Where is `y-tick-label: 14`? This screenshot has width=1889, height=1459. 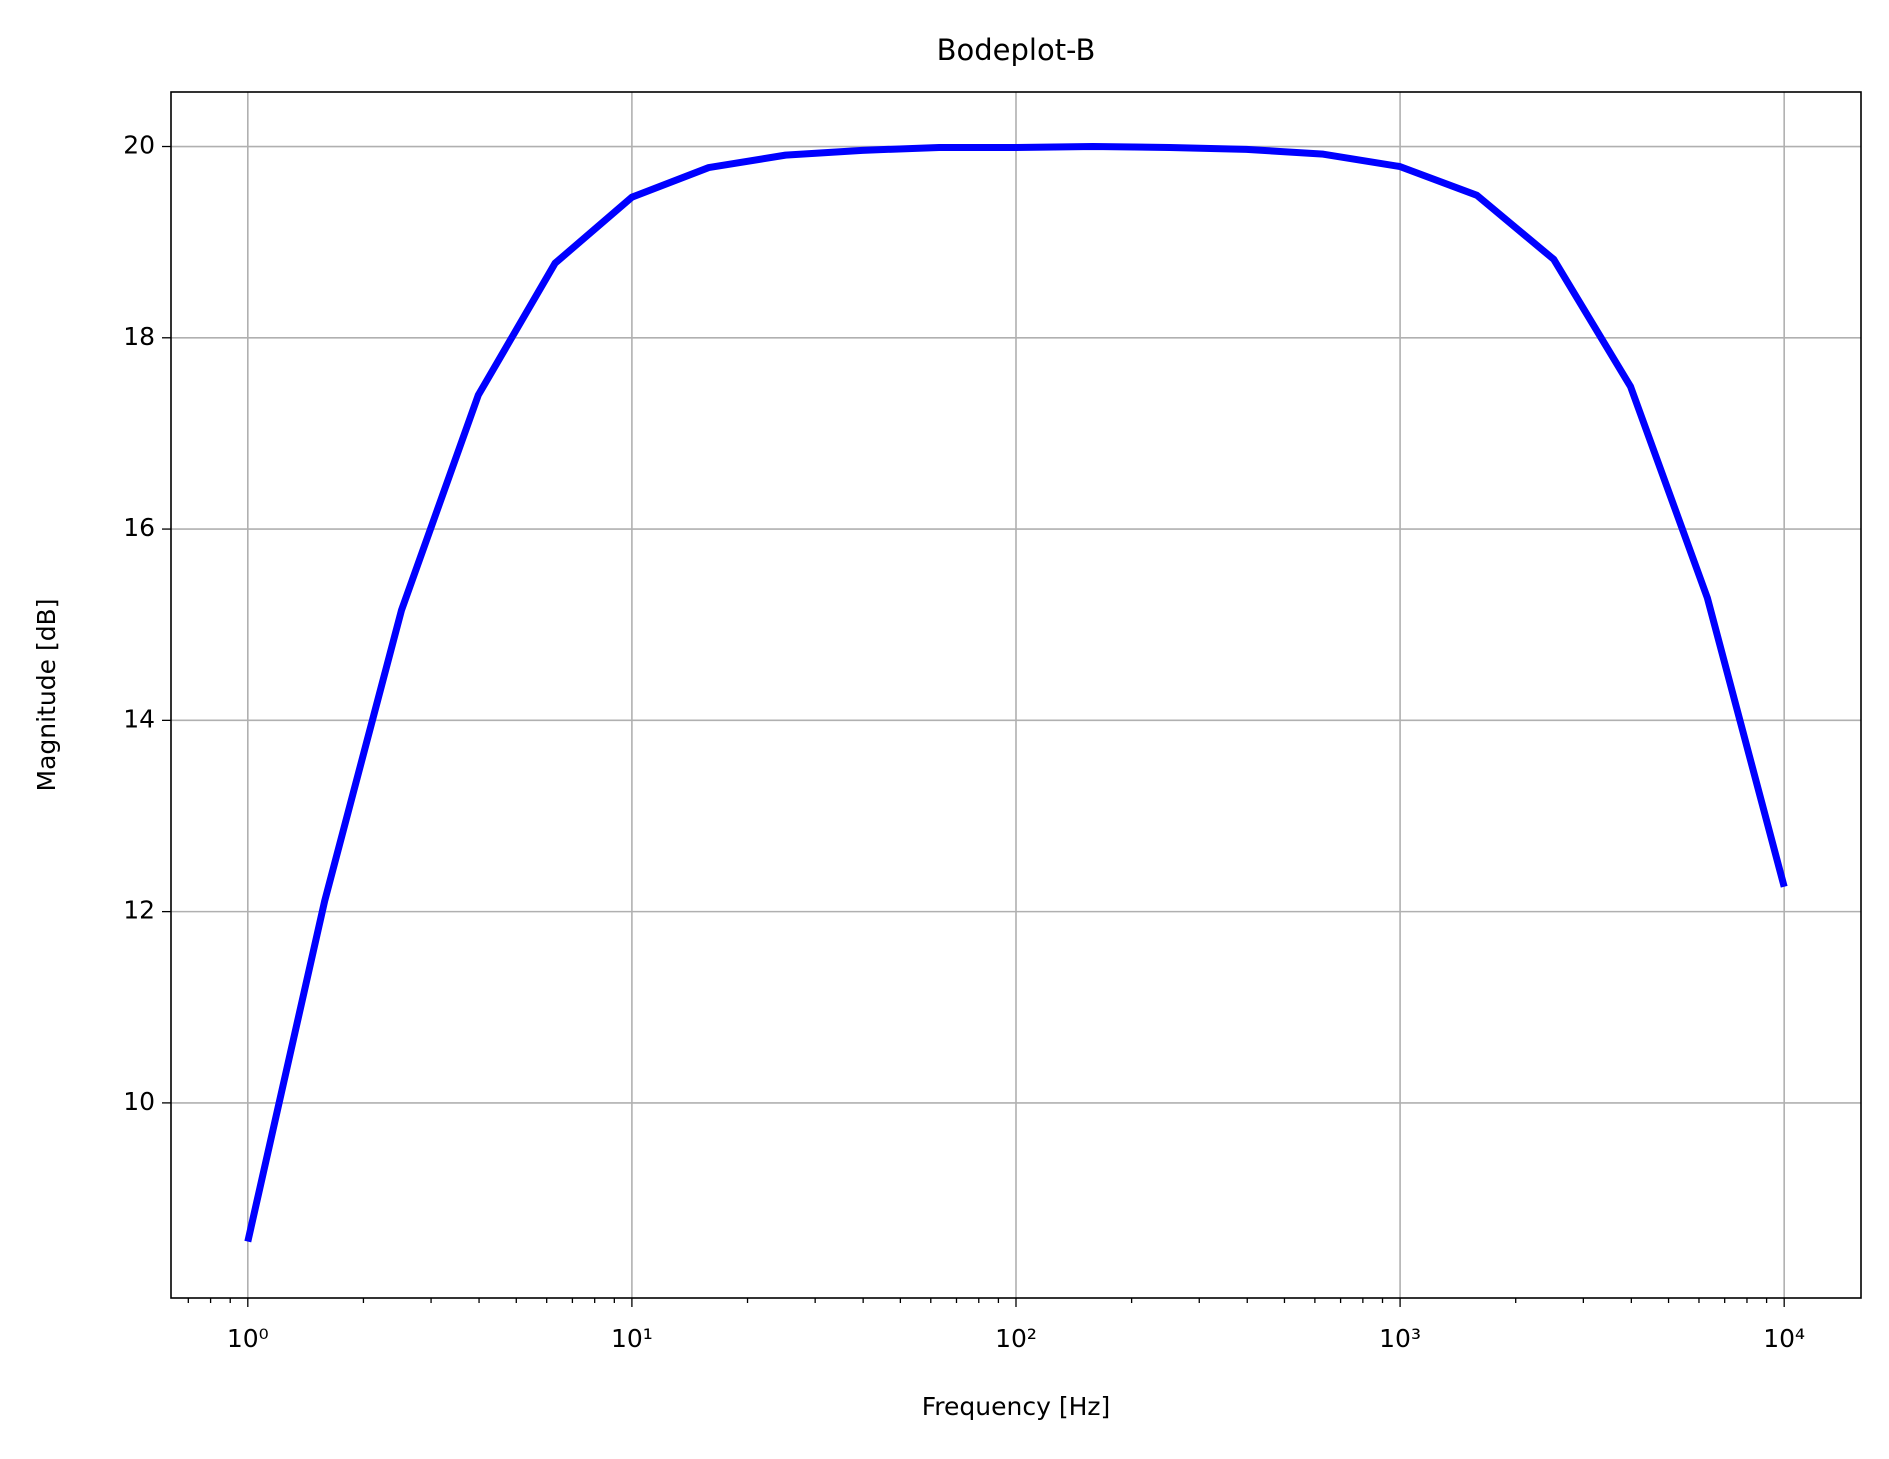 y-tick-label: 14 is located at coordinates (139, 718).